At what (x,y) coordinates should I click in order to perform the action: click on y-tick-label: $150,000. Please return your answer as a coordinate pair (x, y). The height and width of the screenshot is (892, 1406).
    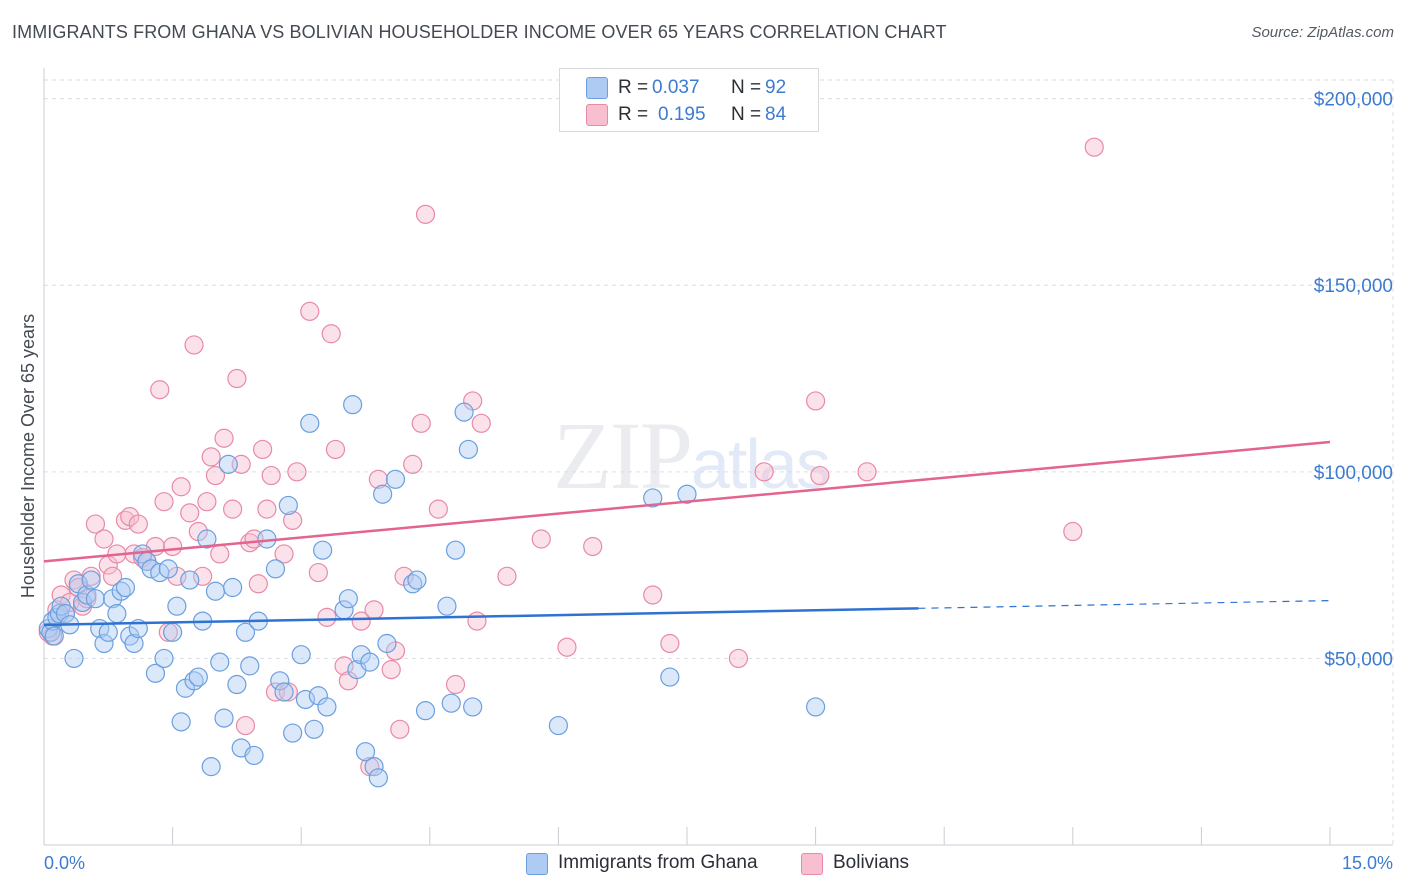
    Looking at the image, I should click on (1353, 286).